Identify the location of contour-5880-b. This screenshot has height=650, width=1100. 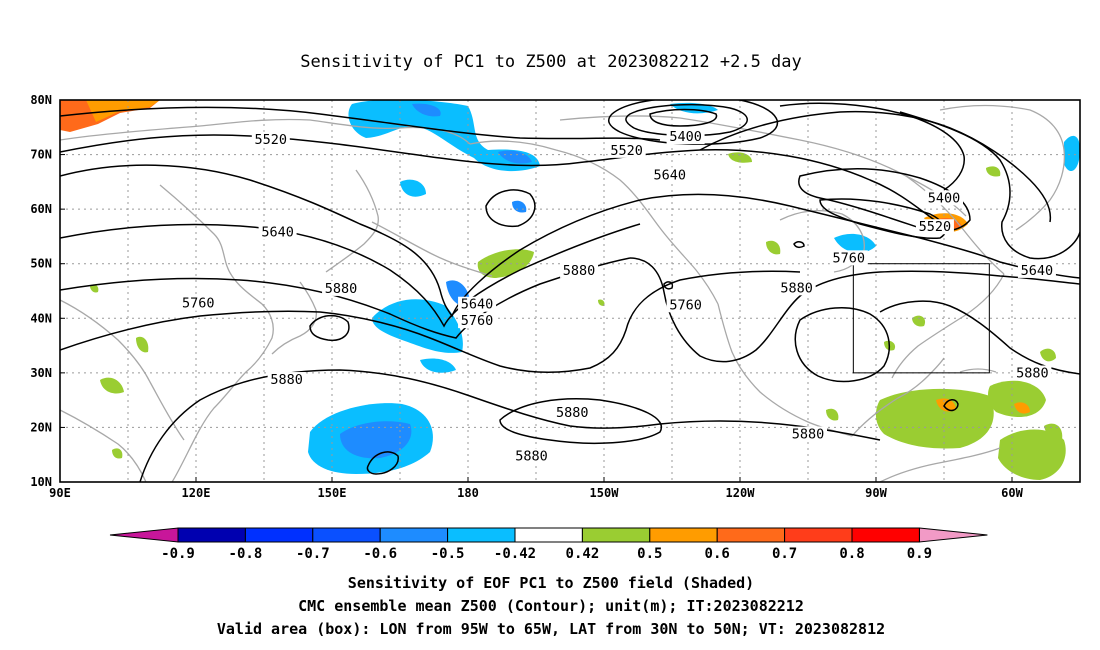
(510, 425).